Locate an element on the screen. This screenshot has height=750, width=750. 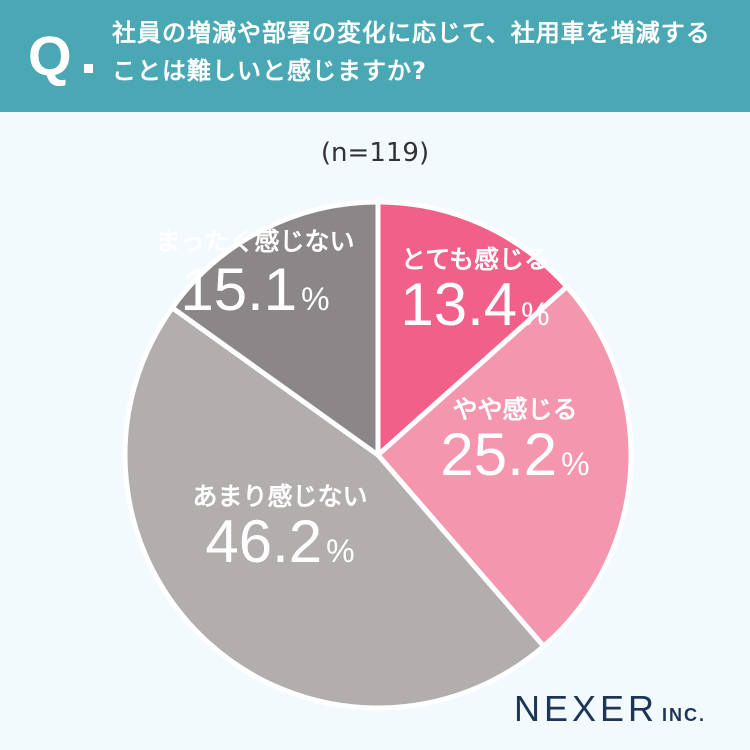
question-text: 社員の増減や部署の変化に応じて、社用車を増減することは難しいと感じますか? is located at coordinates (411, 52).